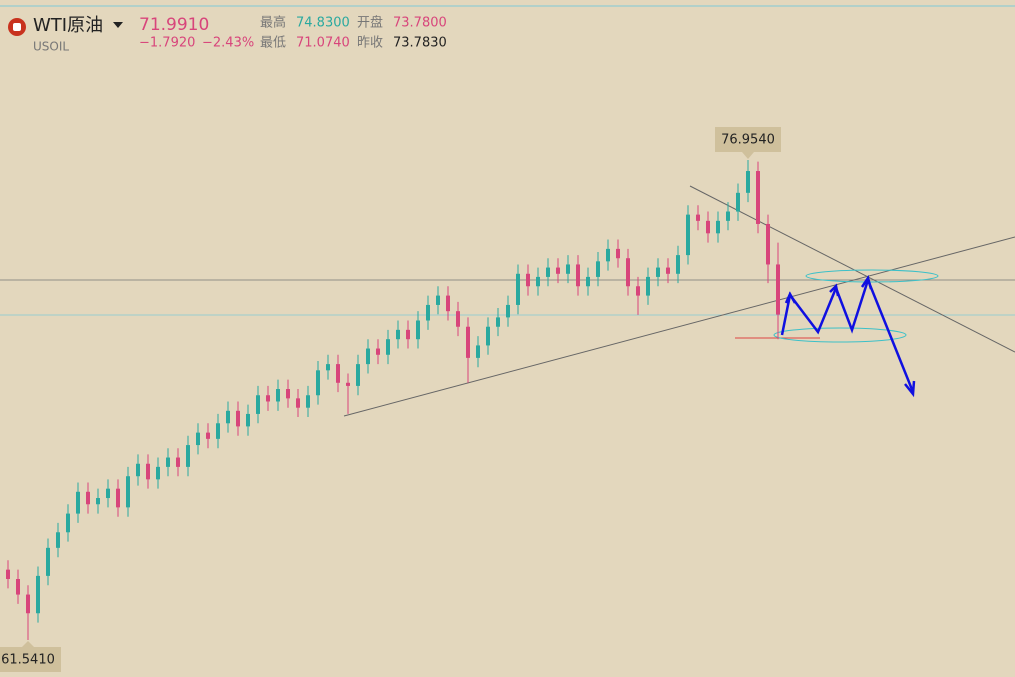  I want to click on trend-line, so click(852, 269).